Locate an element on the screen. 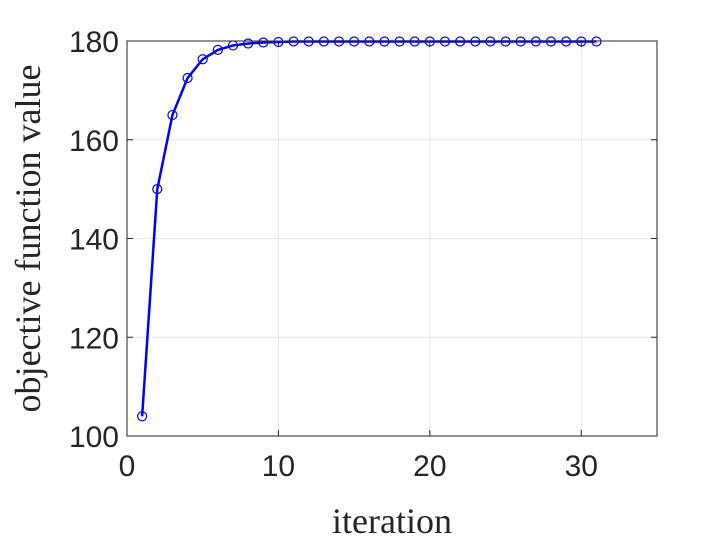 The width and height of the screenshot is (726, 544). y-tick-label: 140 is located at coordinates (94, 240).